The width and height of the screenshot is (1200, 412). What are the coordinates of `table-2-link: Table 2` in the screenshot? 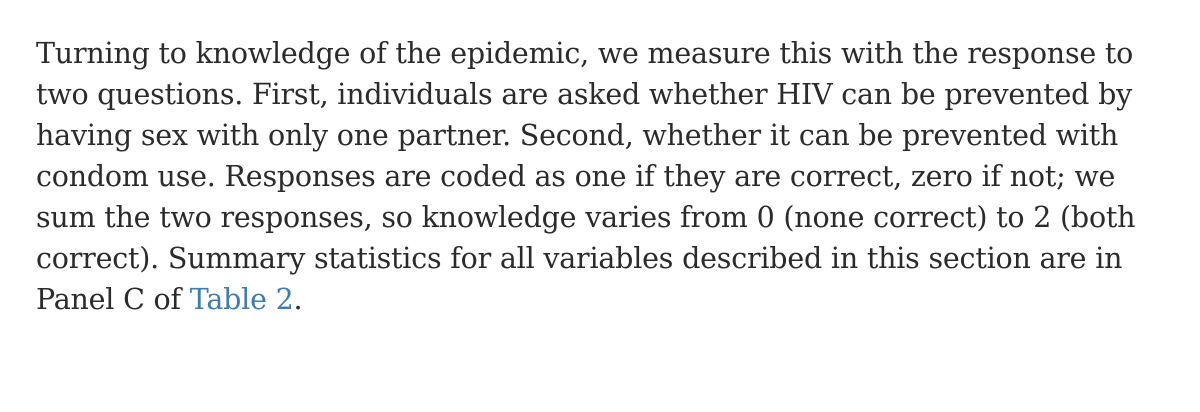 It's located at (241, 299).